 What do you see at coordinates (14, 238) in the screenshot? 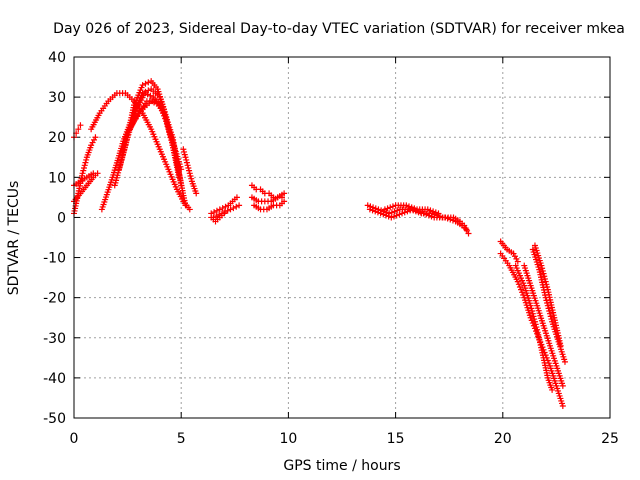
I see `y-axis-label: SDTVAR / TECUs` at bounding box center [14, 238].